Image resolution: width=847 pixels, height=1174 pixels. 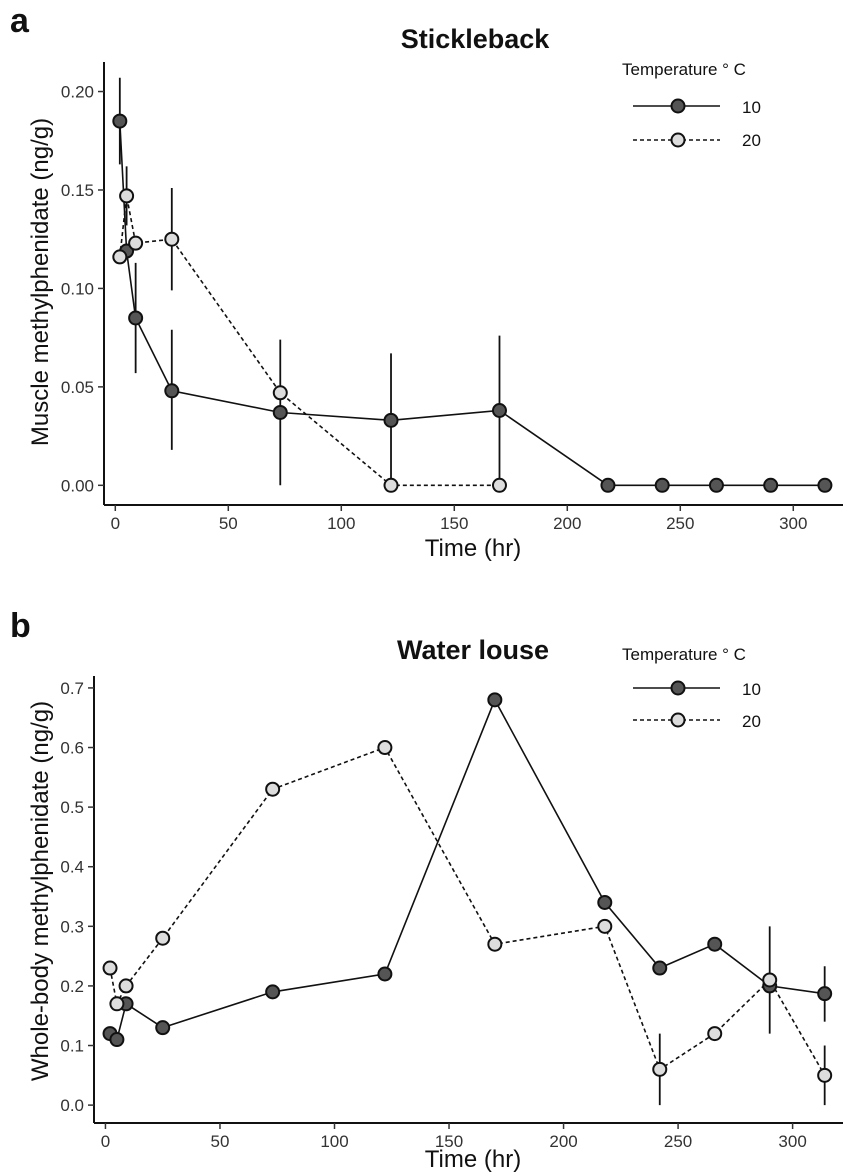 I want to click on y-tick-label: 0.2, so click(x=72, y=986).